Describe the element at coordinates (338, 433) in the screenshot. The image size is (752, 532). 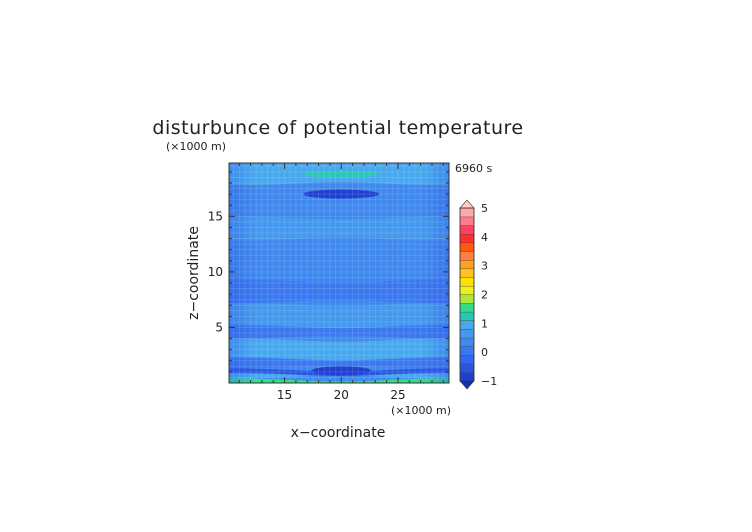
I see `x-axis-label: x−coordinate` at that location.